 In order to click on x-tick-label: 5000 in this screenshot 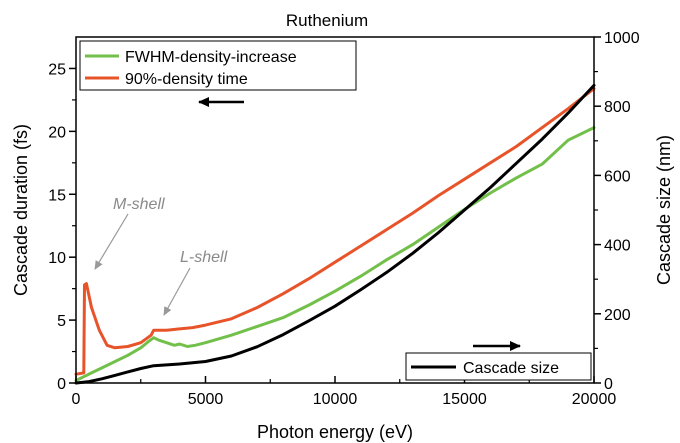, I will do `click(206, 399)`.